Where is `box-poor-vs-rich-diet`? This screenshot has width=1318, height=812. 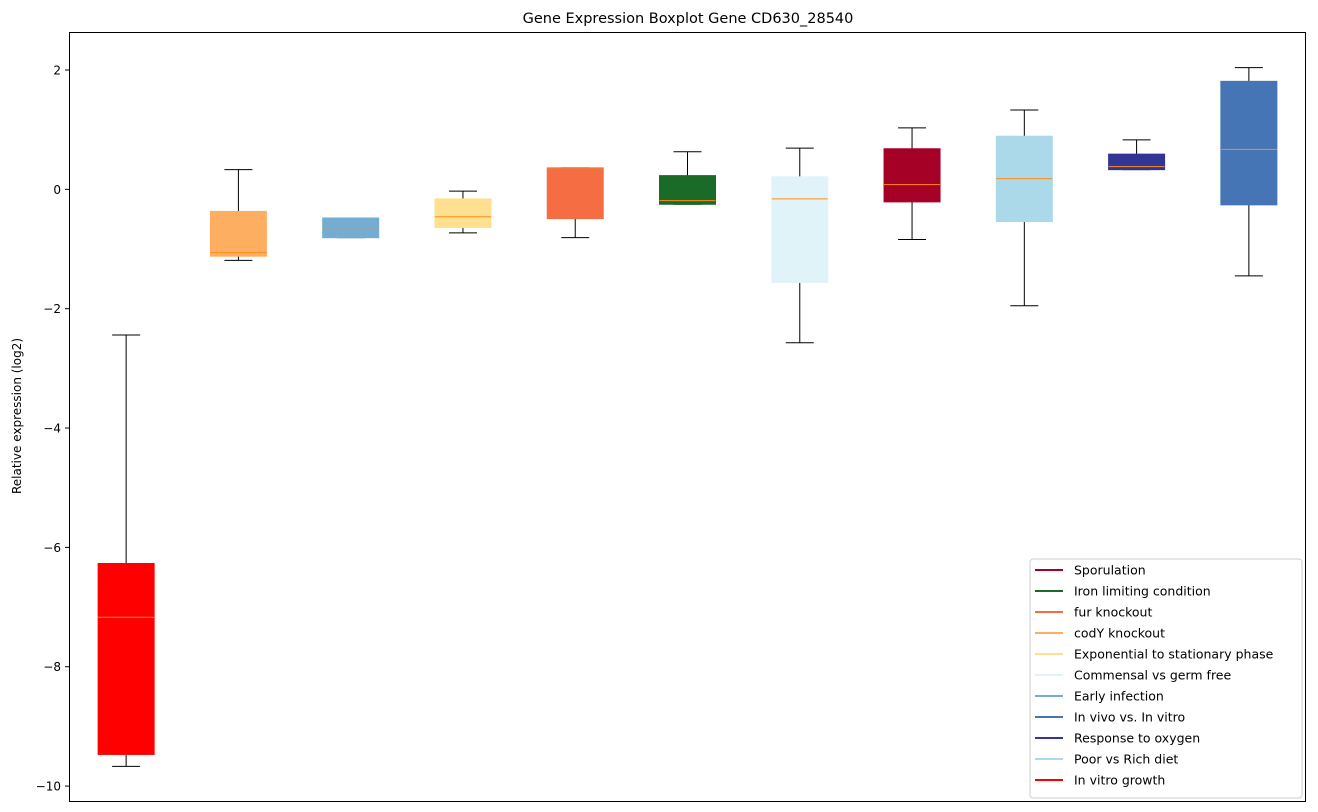 box-poor-vs-rich-diet is located at coordinates (1024, 208).